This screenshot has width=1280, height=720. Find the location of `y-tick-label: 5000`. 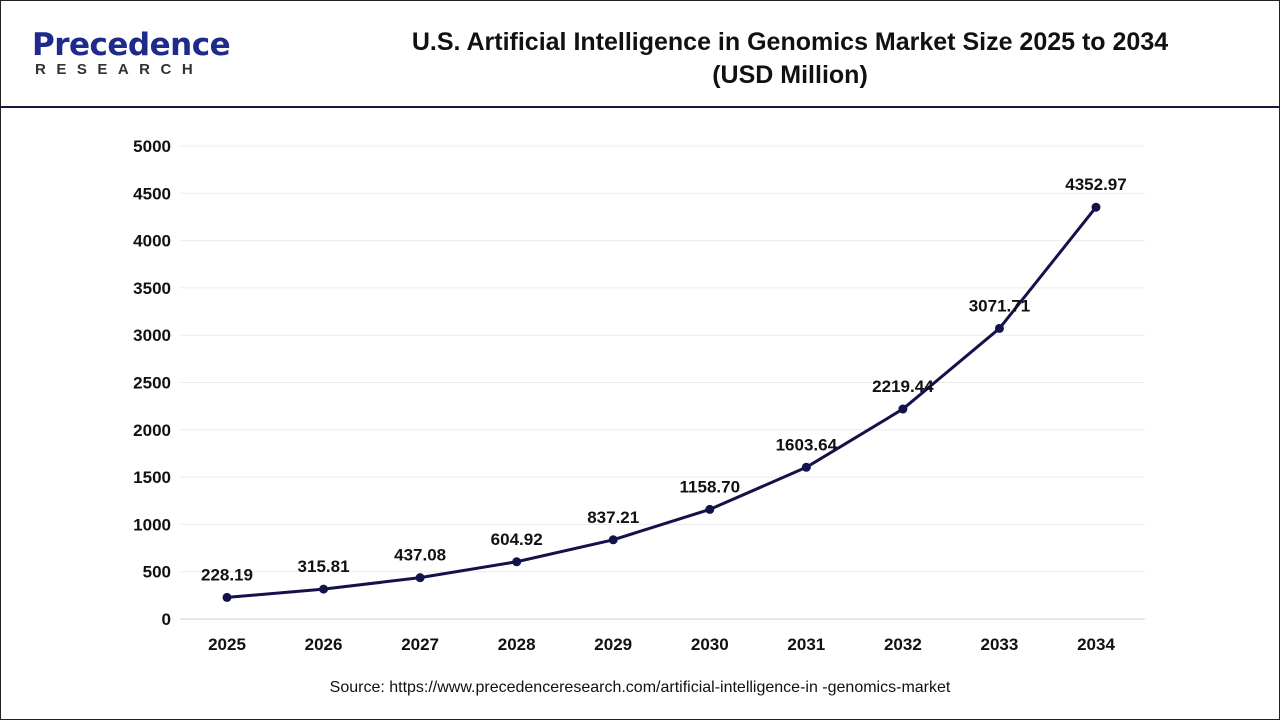

y-tick-label: 5000 is located at coordinates (152, 146).